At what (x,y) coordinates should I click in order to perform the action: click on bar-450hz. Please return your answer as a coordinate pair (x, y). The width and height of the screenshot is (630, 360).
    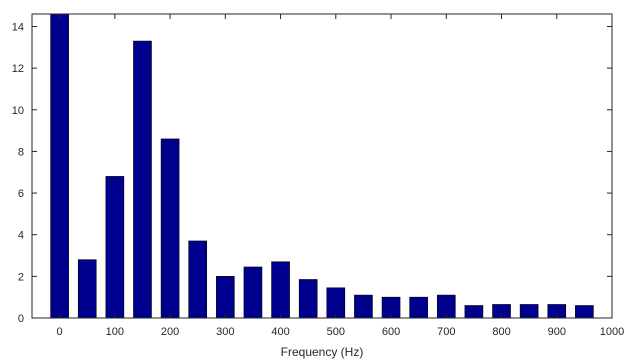
    Looking at the image, I should click on (308, 299).